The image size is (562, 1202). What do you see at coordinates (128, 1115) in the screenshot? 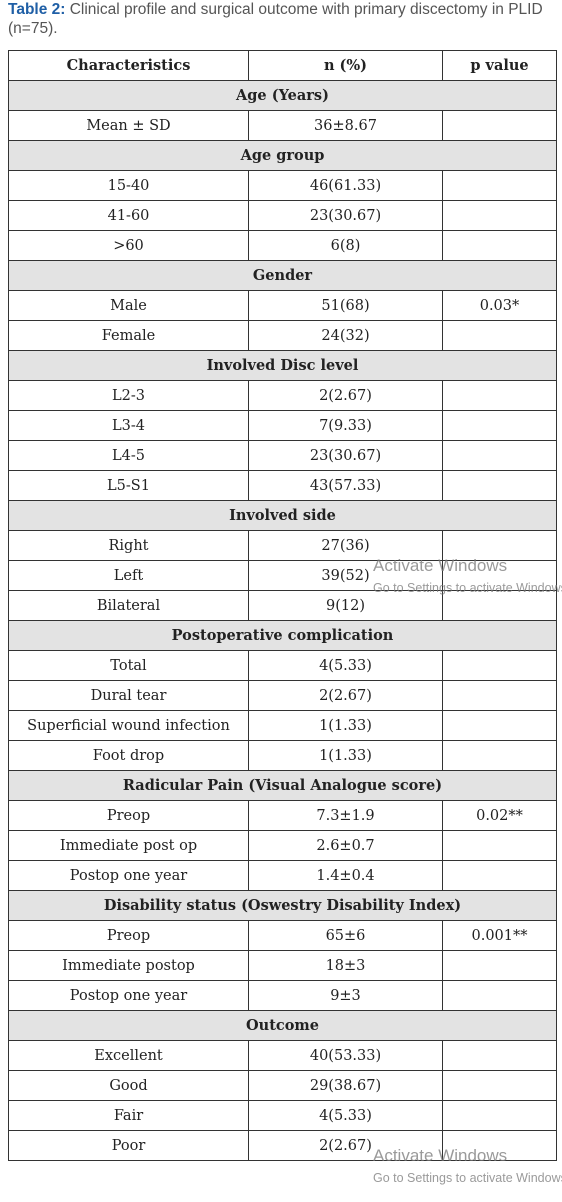
I see `characteristic-cell: Fair` at bounding box center [128, 1115].